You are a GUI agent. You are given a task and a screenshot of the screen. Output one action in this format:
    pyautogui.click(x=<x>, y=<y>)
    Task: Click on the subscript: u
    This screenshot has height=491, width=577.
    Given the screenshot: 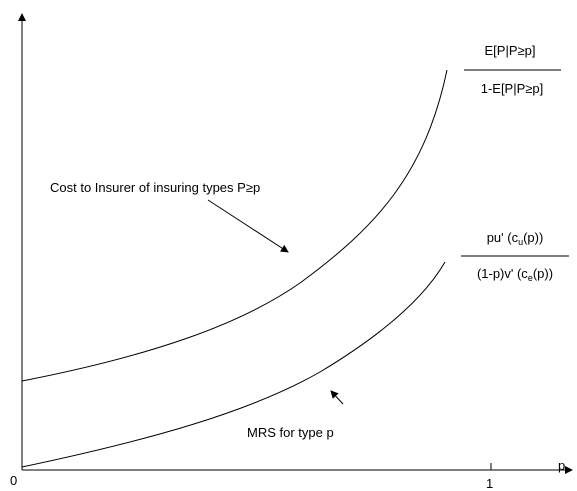 What is the action you would take?
    pyautogui.click(x=520, y=242)
    